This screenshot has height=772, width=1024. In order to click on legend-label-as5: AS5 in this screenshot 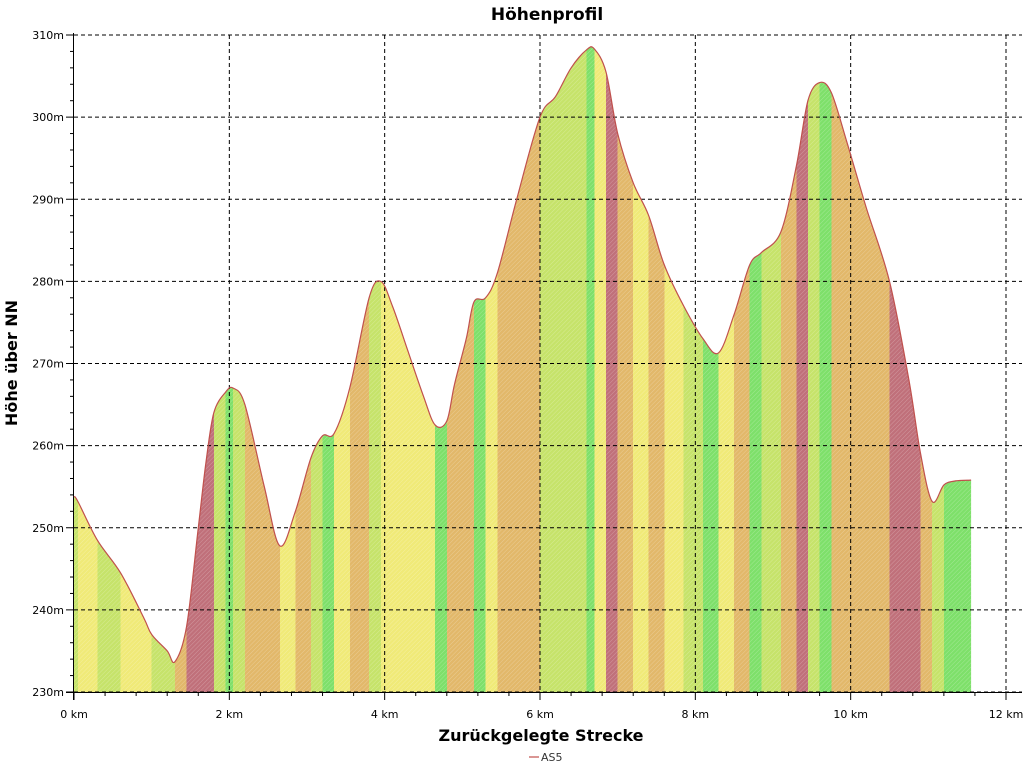, I will do `click(552, 757)`.